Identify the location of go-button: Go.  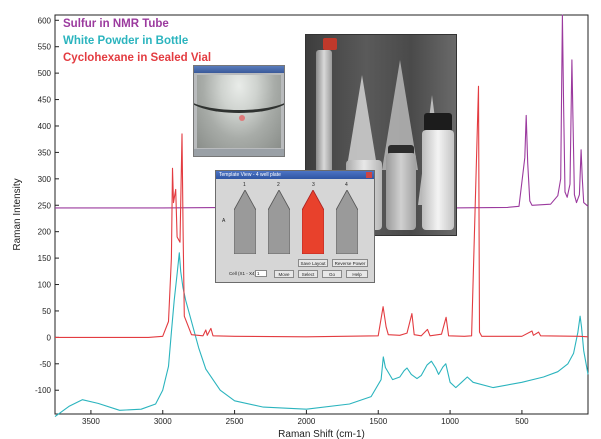
(332, 274).